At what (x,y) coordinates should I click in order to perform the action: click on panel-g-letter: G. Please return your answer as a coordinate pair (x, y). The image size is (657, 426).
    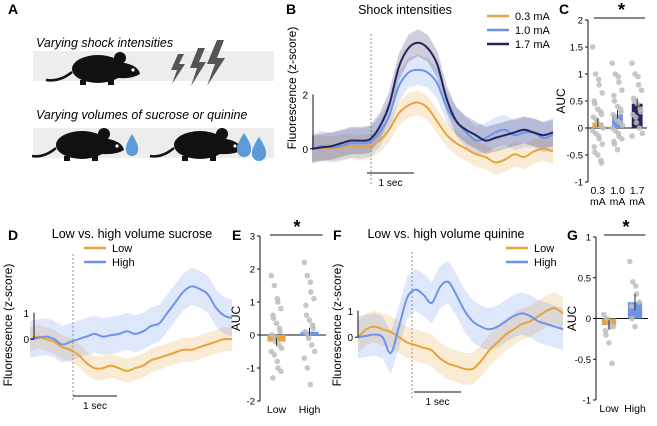
    Looking at the image, I should click on (572, 235).